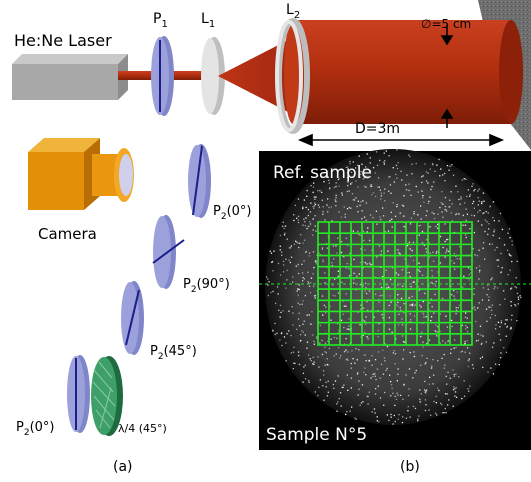 The width and height of the screenshot is (531, 482). I want to click on polarizer-p2-0deg-bottom, so click(78, 394).